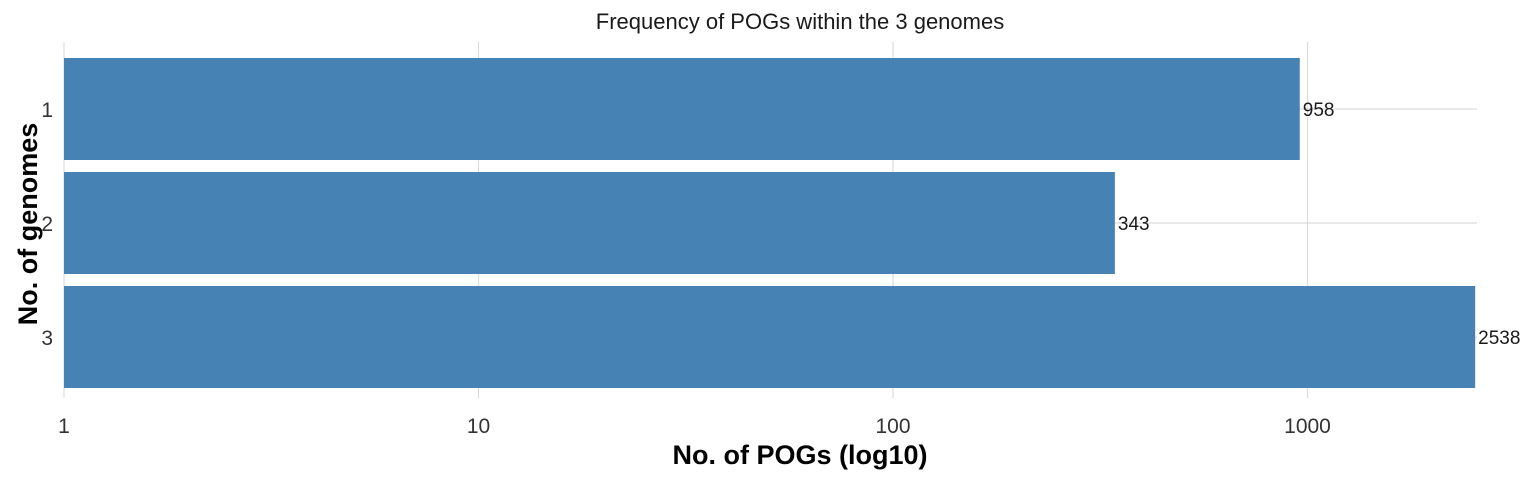 This screenshot has width=1535, height=477. What do you see at coordinates (47, 110) in the screenshot?
I see `y-tick-label-1: 1` at bounding box center [47, 110].